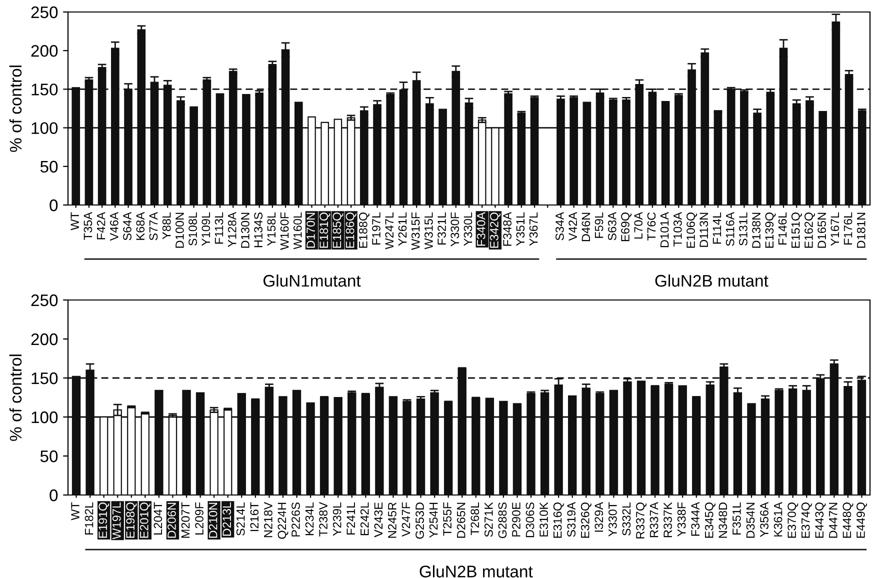 The height and width of the screenshot is (578, 874). I want to click on x-tick-label: E448Q, so click(848, 520).